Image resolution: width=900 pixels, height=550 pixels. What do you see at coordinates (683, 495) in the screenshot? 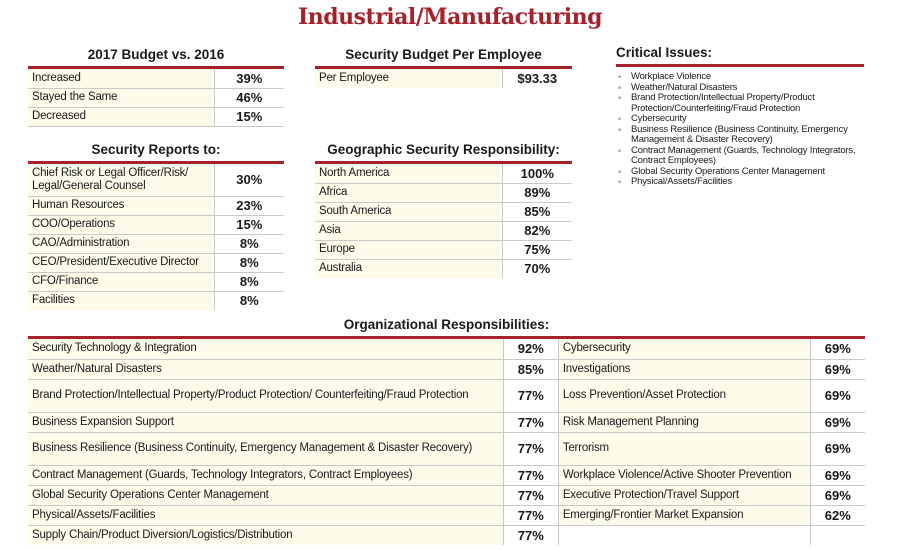
I see `row-label: Executive Protection/Travel Support` at bounding box center [683, 495].